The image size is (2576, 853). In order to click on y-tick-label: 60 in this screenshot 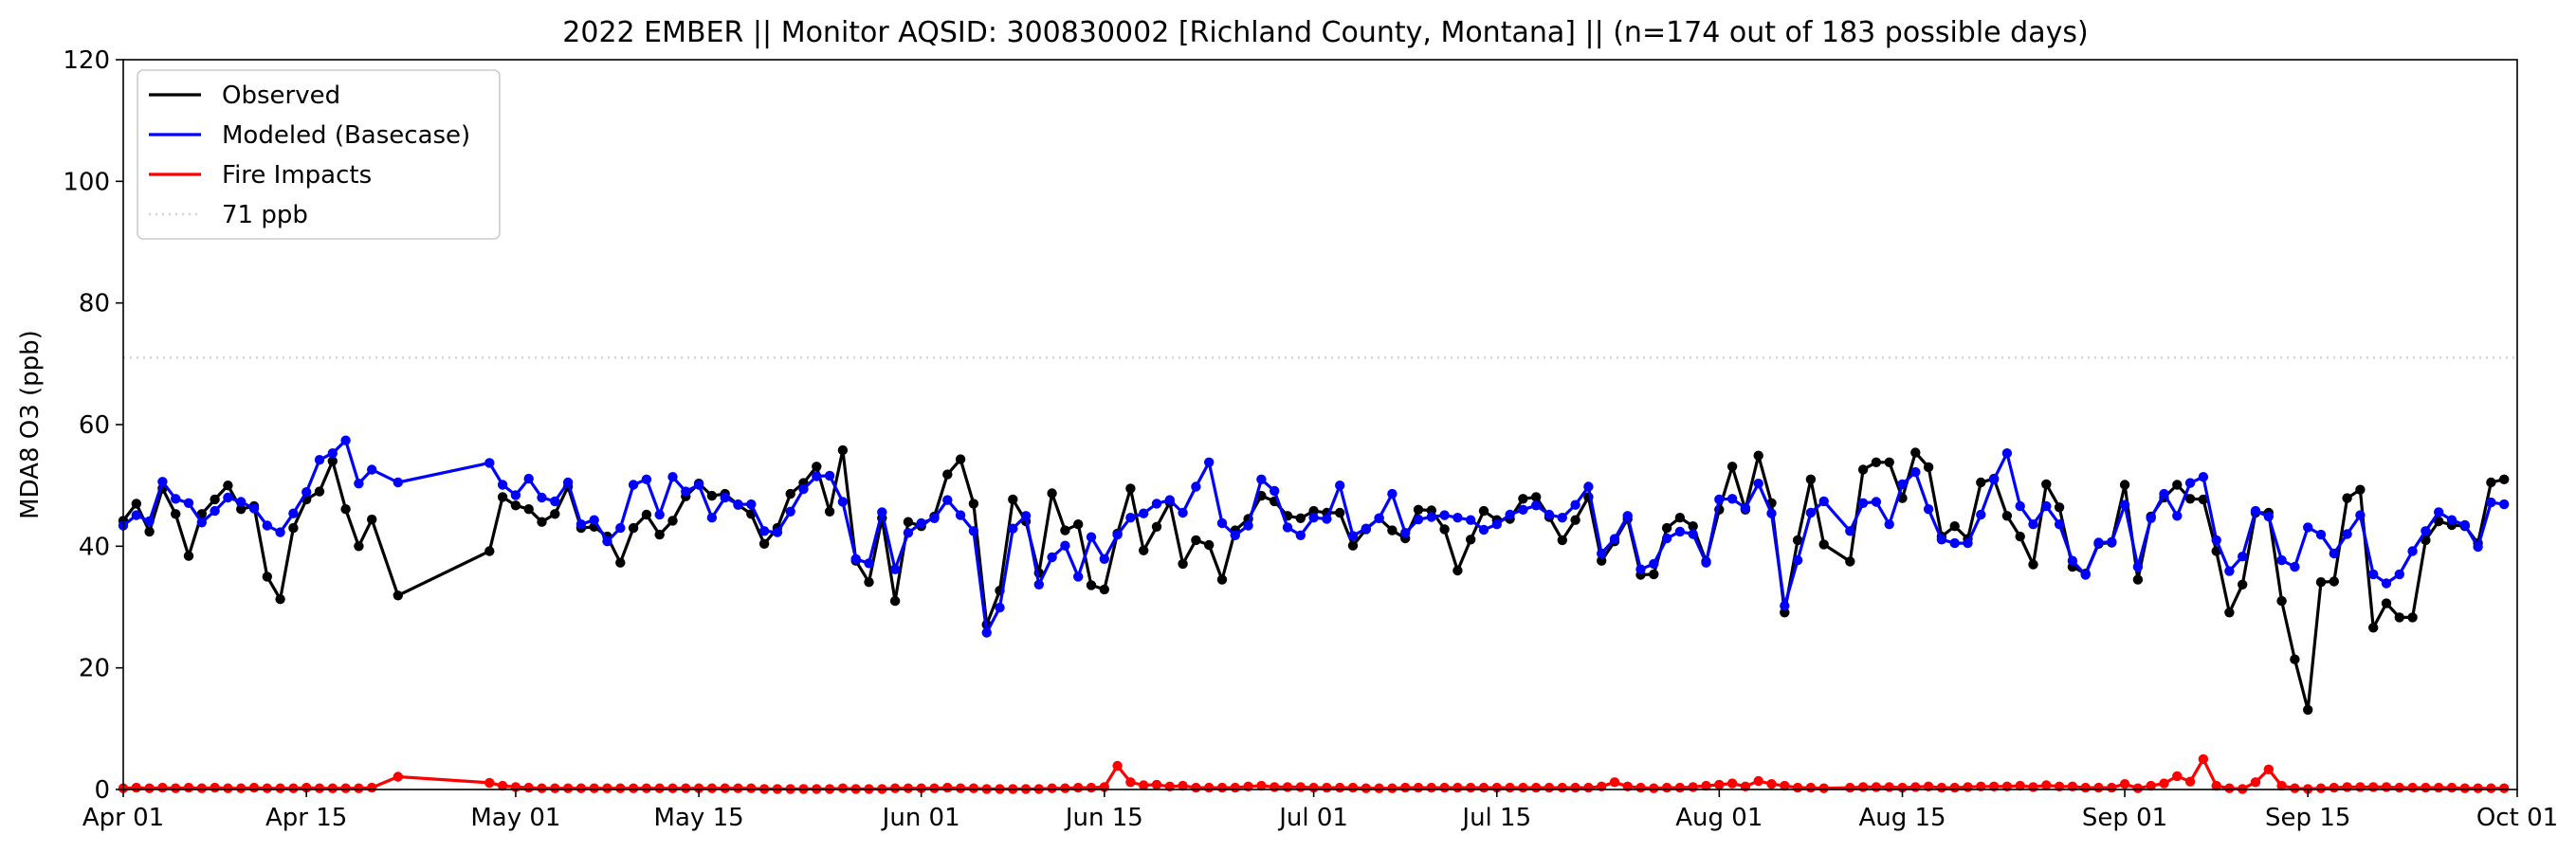, I will do `click(94, 425)`.